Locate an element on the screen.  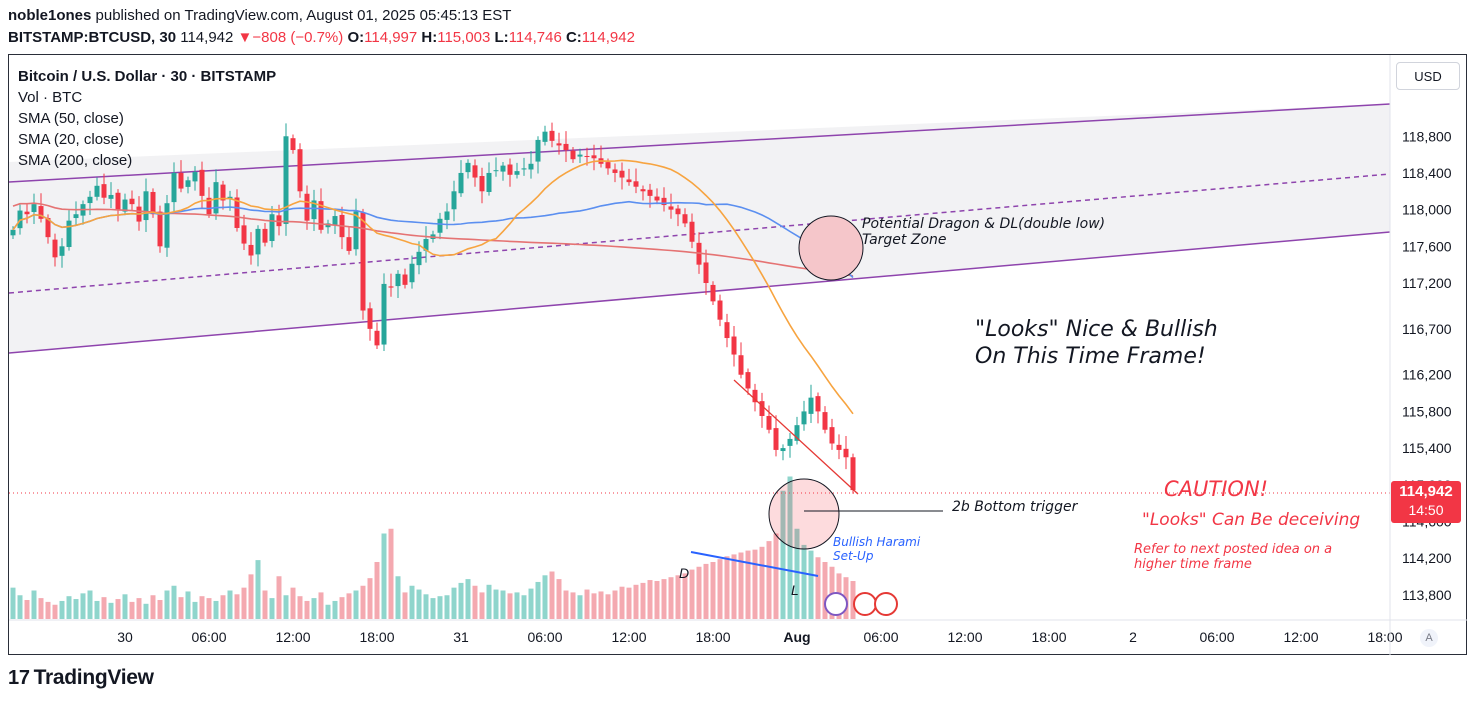
close-value: 114,942 is located at coordinates (608, 37).